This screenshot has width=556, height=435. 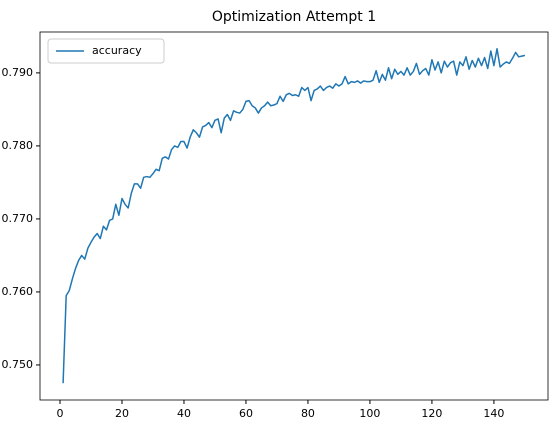 I want to click on y-tick-label: 0.780, so click(x=18, y=145).